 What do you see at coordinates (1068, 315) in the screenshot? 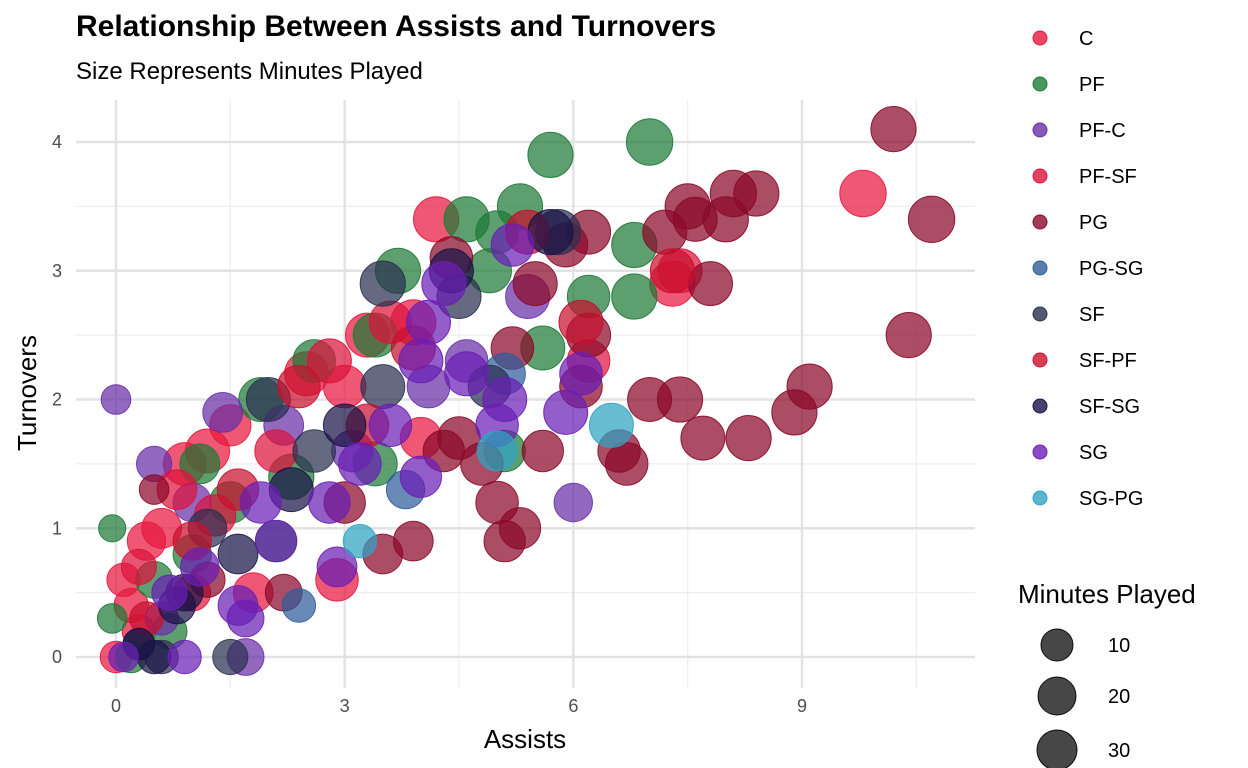
I see `legend-item: SF` at bounding box center [1068, 315].